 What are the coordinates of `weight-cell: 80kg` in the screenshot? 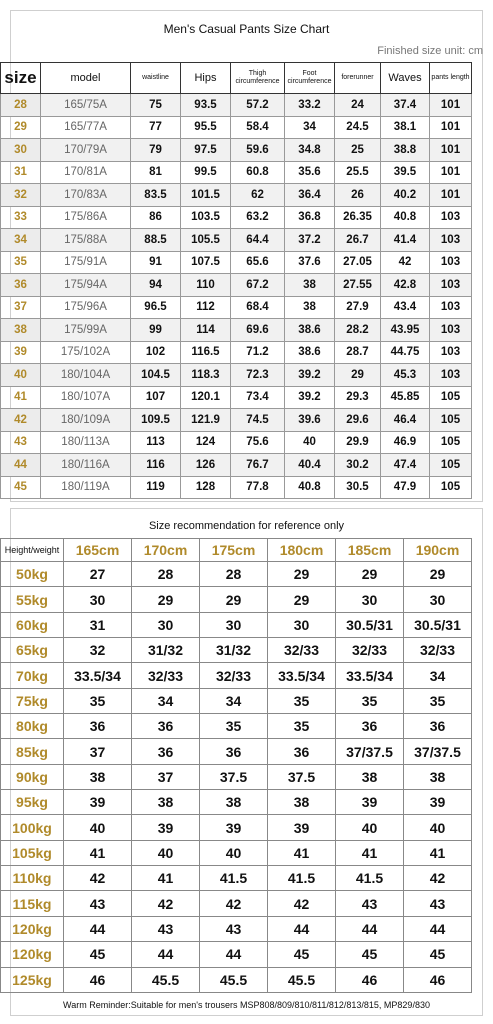 It's located at (32, 726).